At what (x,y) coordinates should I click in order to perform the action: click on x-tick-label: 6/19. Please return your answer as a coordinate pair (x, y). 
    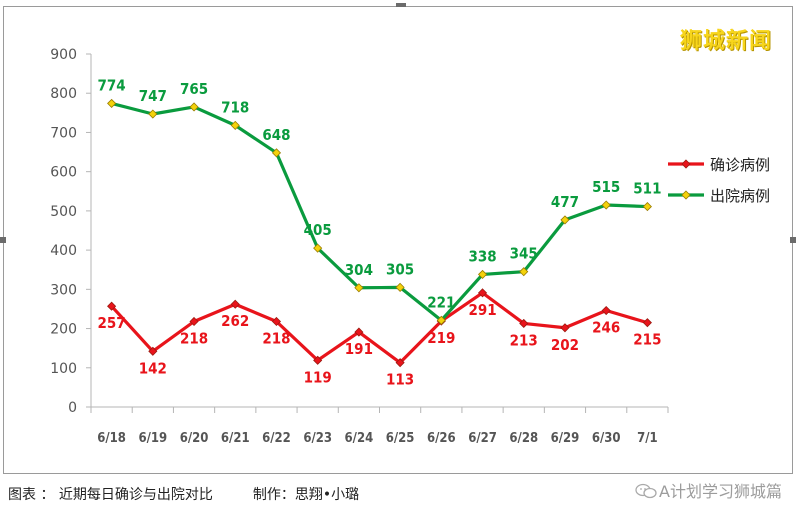
    Looking at the image, I should click on (152, 438).